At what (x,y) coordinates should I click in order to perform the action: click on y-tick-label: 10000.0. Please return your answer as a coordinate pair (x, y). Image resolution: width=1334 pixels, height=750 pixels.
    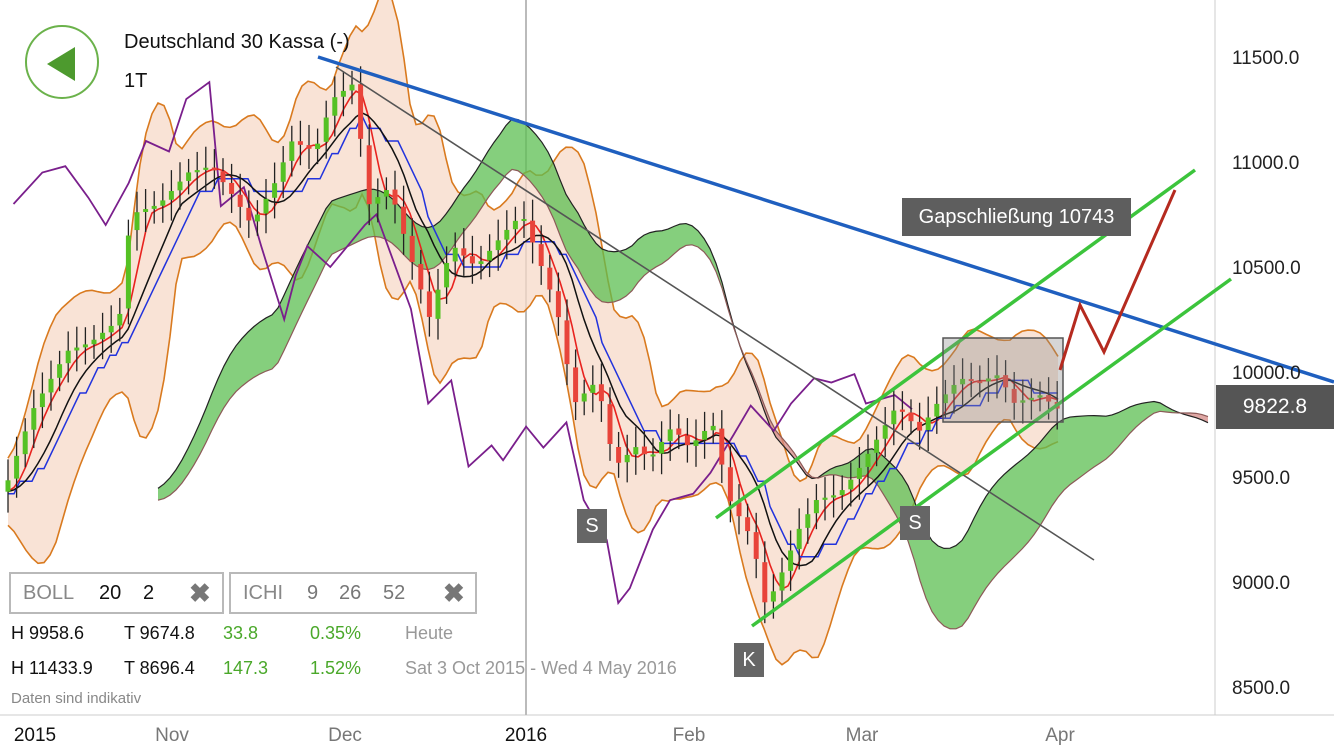
    Looking at the image, I should click on (1266, 373).